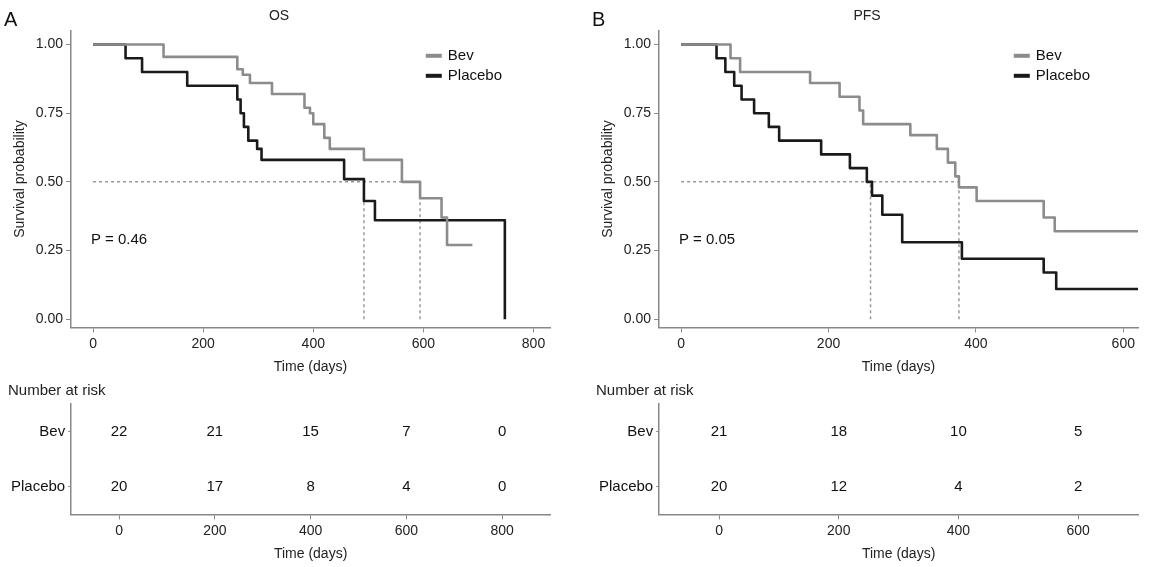  I want to click on data-label: 17, so click(215, 485).